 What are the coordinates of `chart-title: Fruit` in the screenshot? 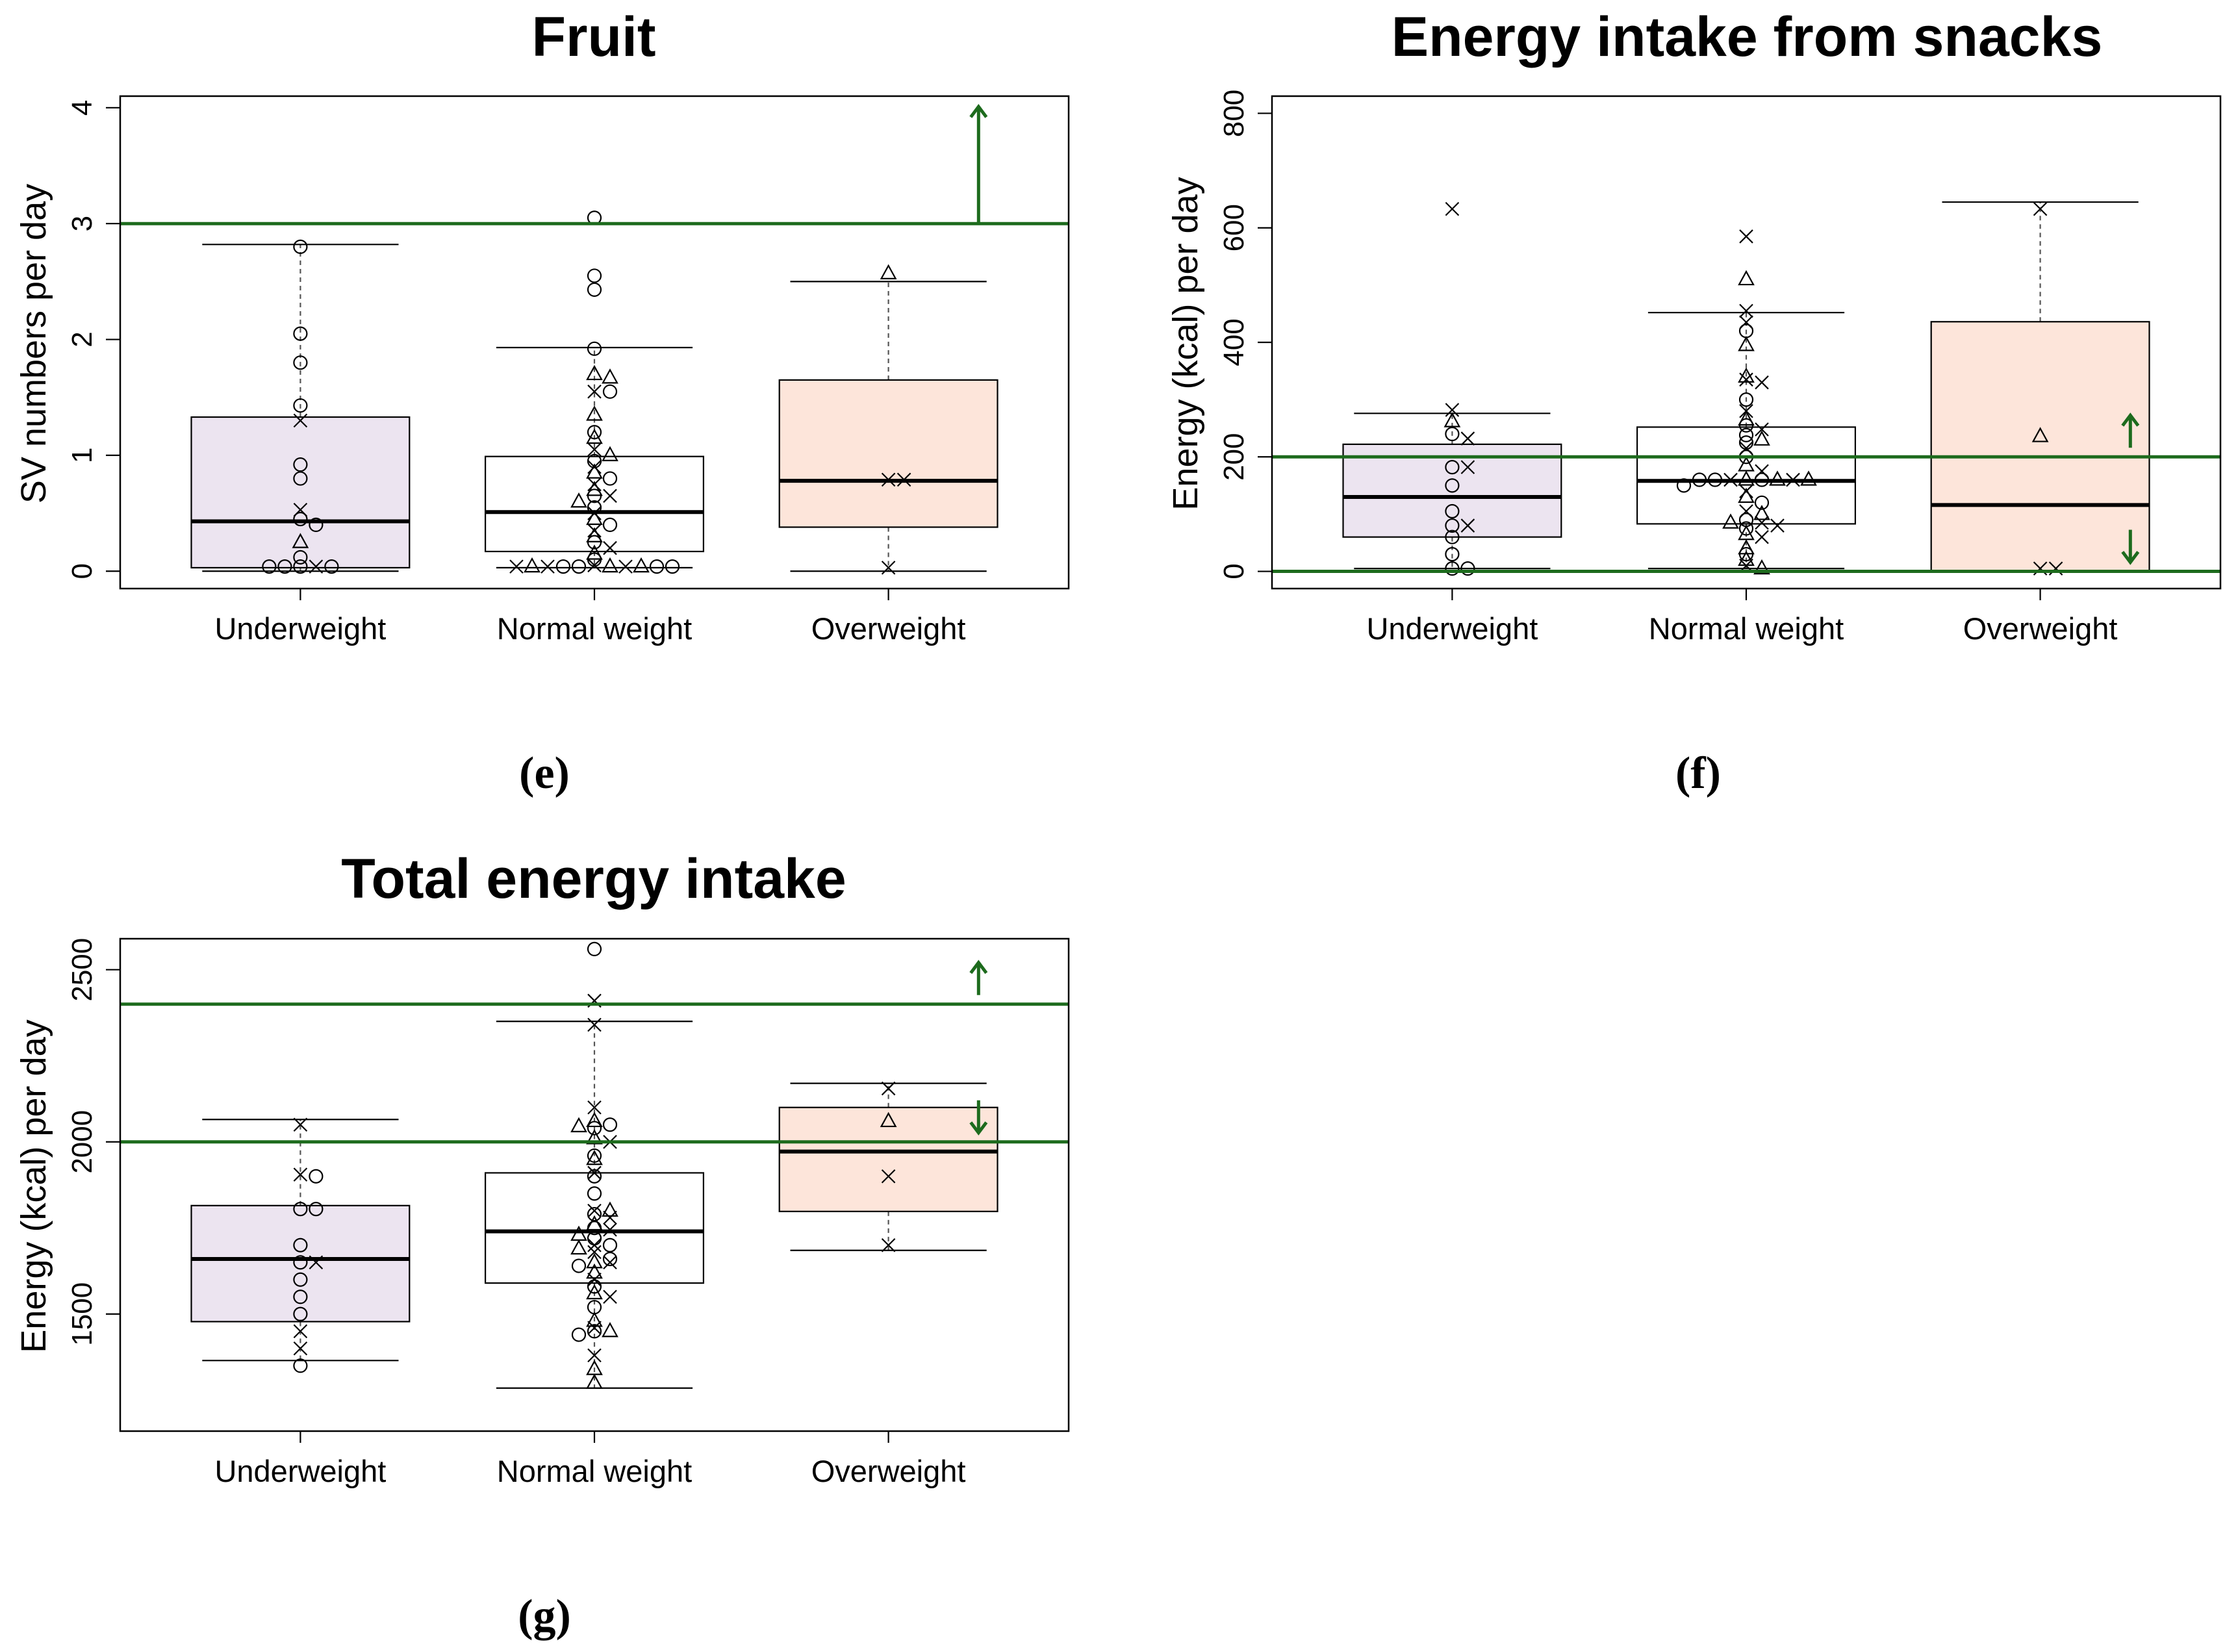 It's located at (593, 37).